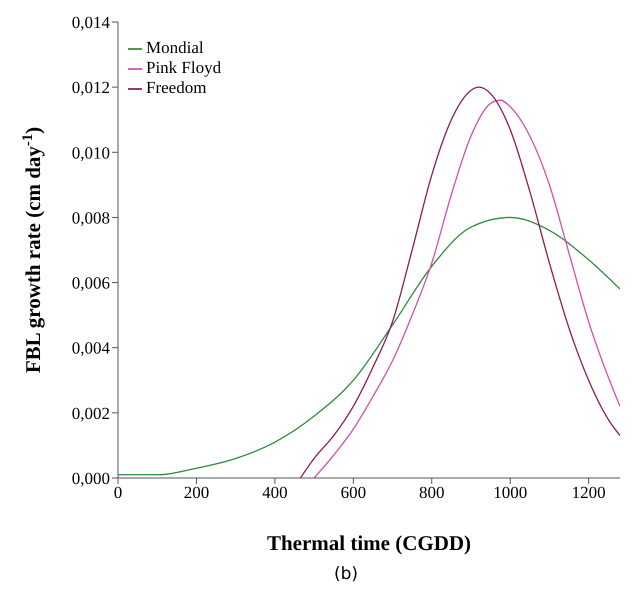 This screenshot has height=606, width=632. Describe the element at coordinates (510, 492) in the screenshot. I see `x-tick-label: 1000` at that location.